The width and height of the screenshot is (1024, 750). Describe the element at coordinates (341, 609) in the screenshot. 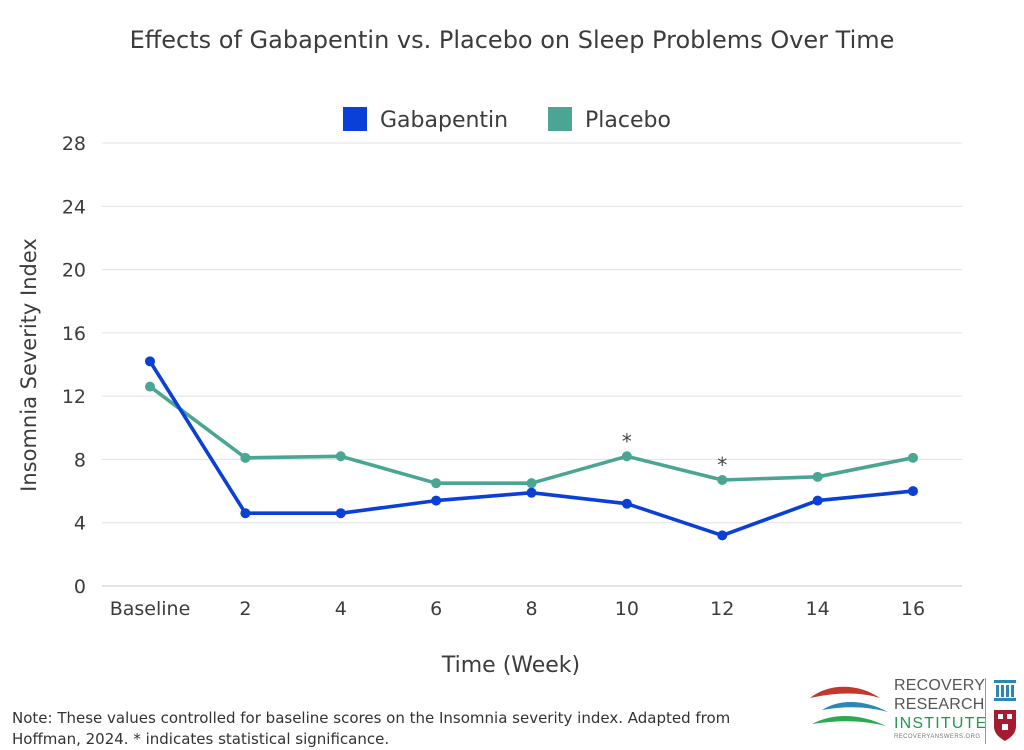

I see `x-tick-label: 4` at that location.